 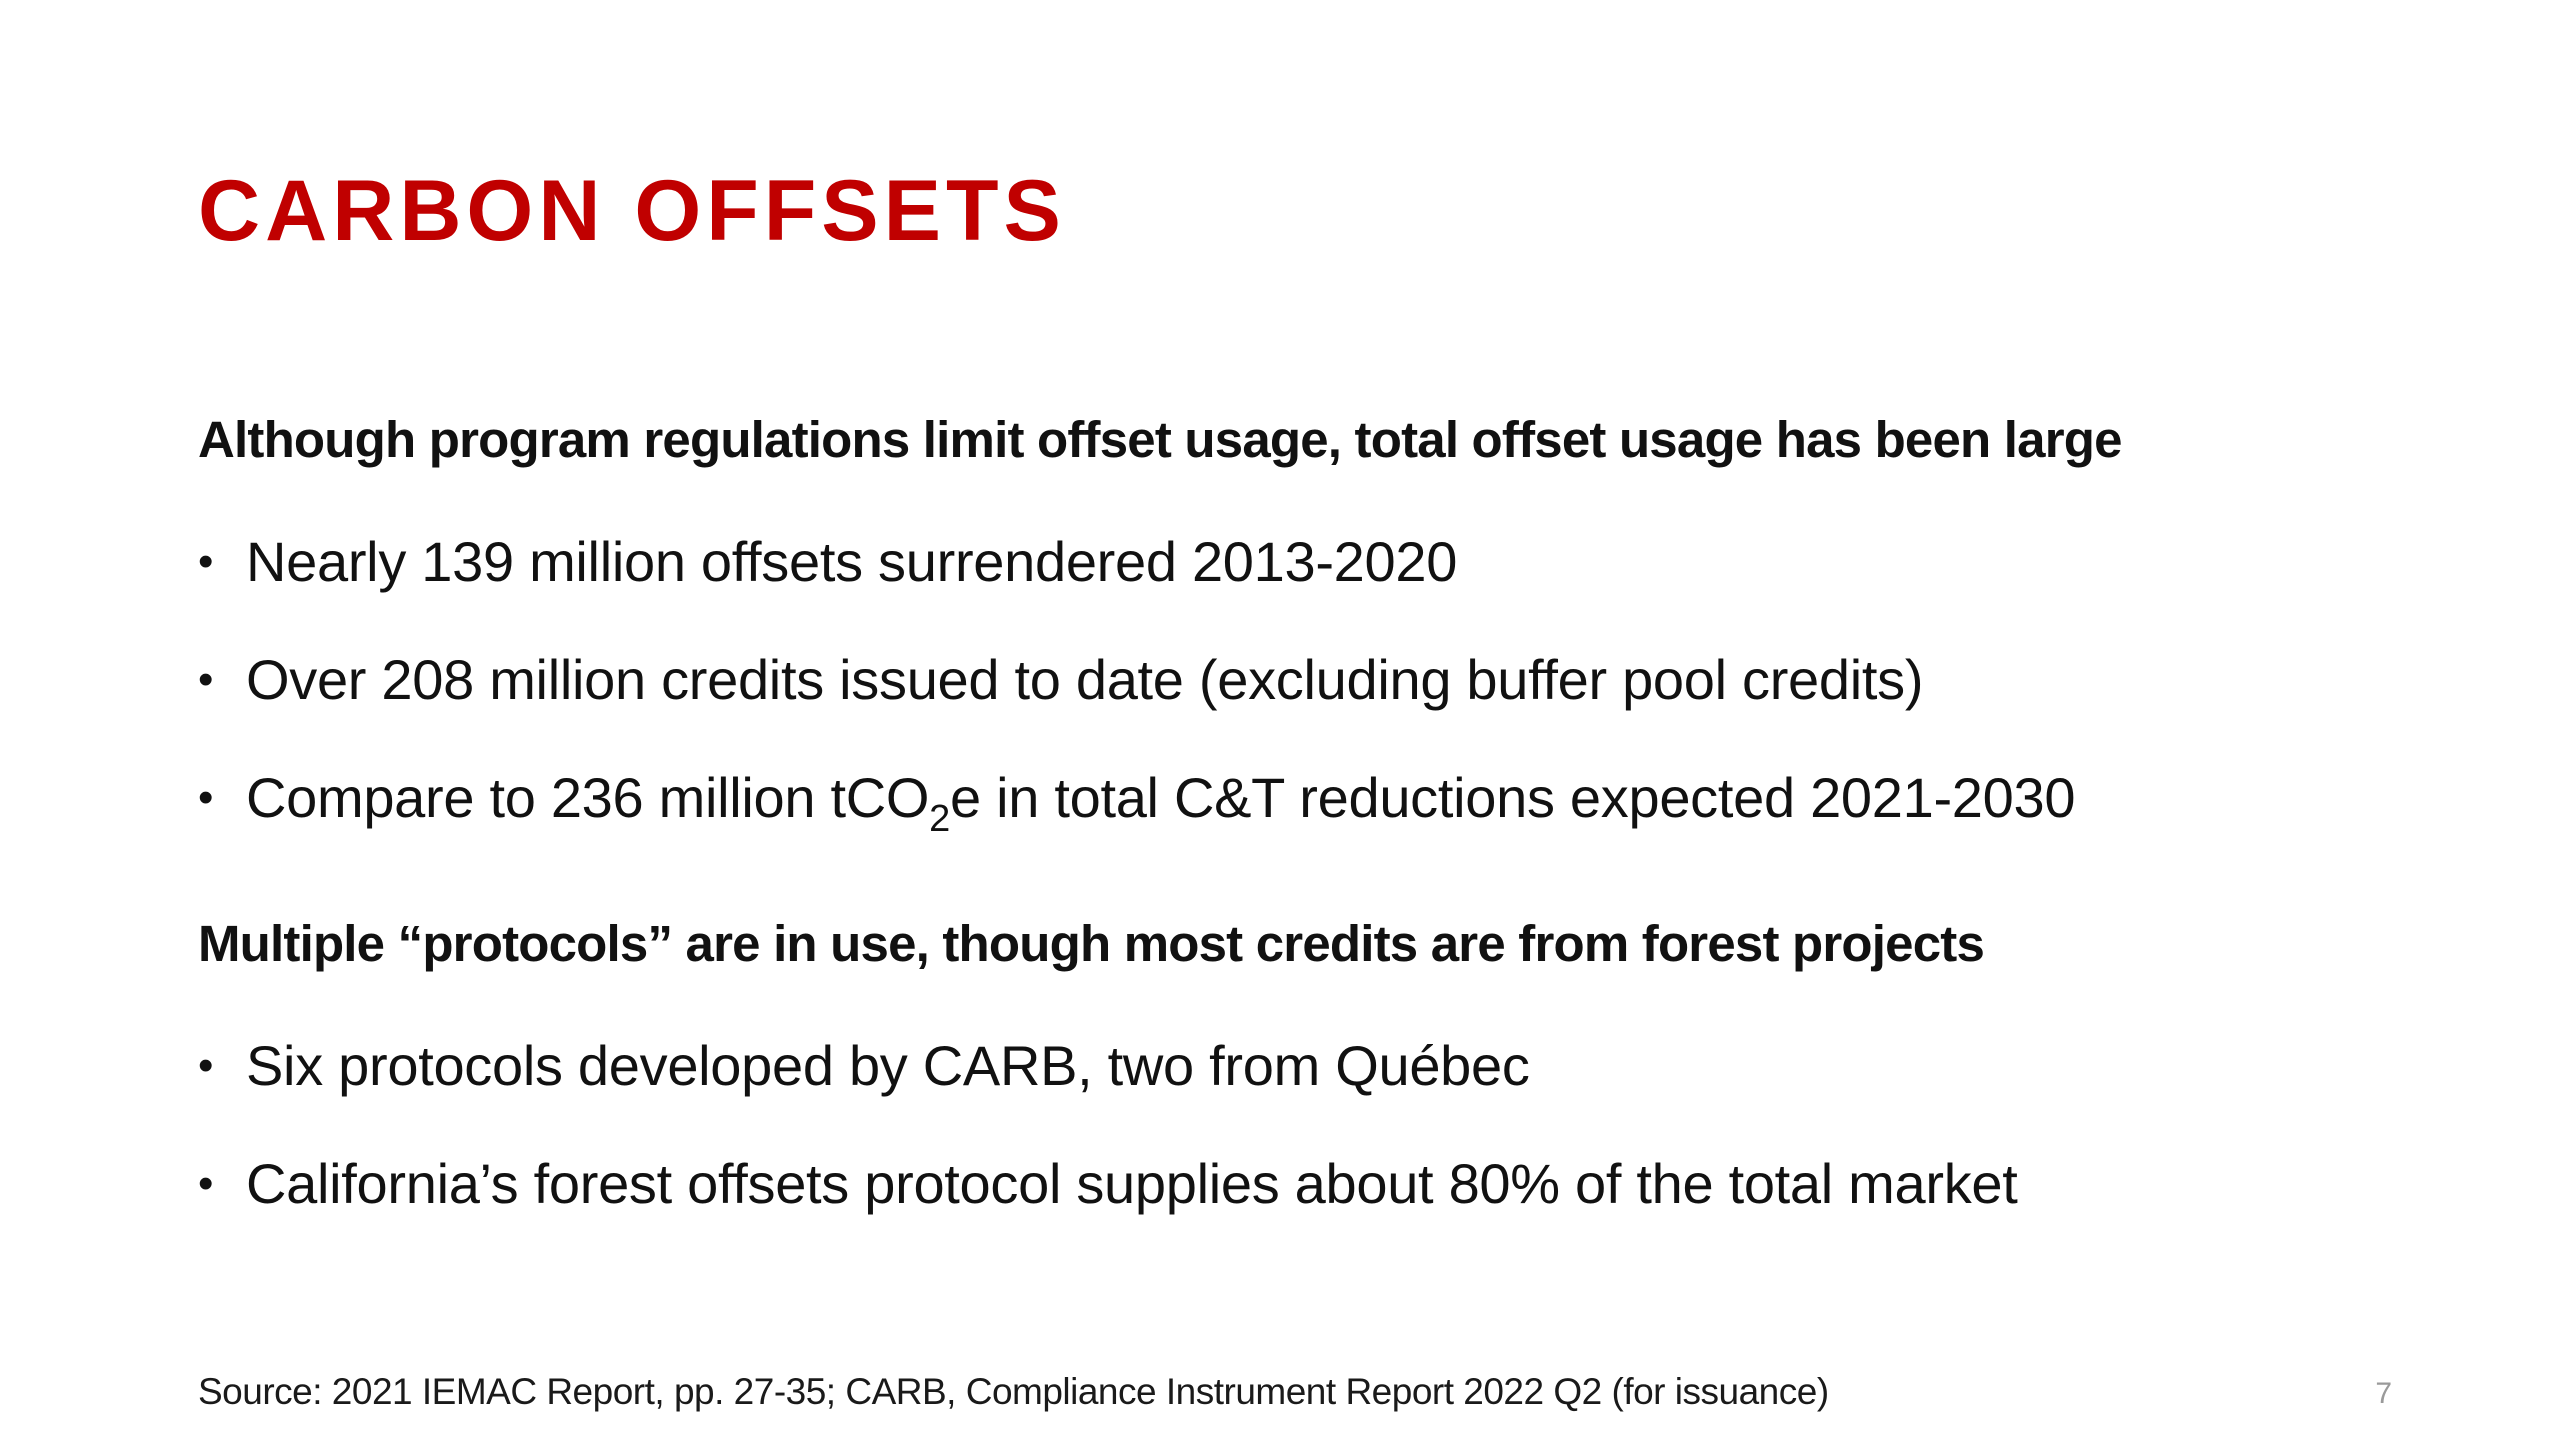 I want to click on bullet-text-part: Compare to 236 million tCO, so click(x=588, y=797).